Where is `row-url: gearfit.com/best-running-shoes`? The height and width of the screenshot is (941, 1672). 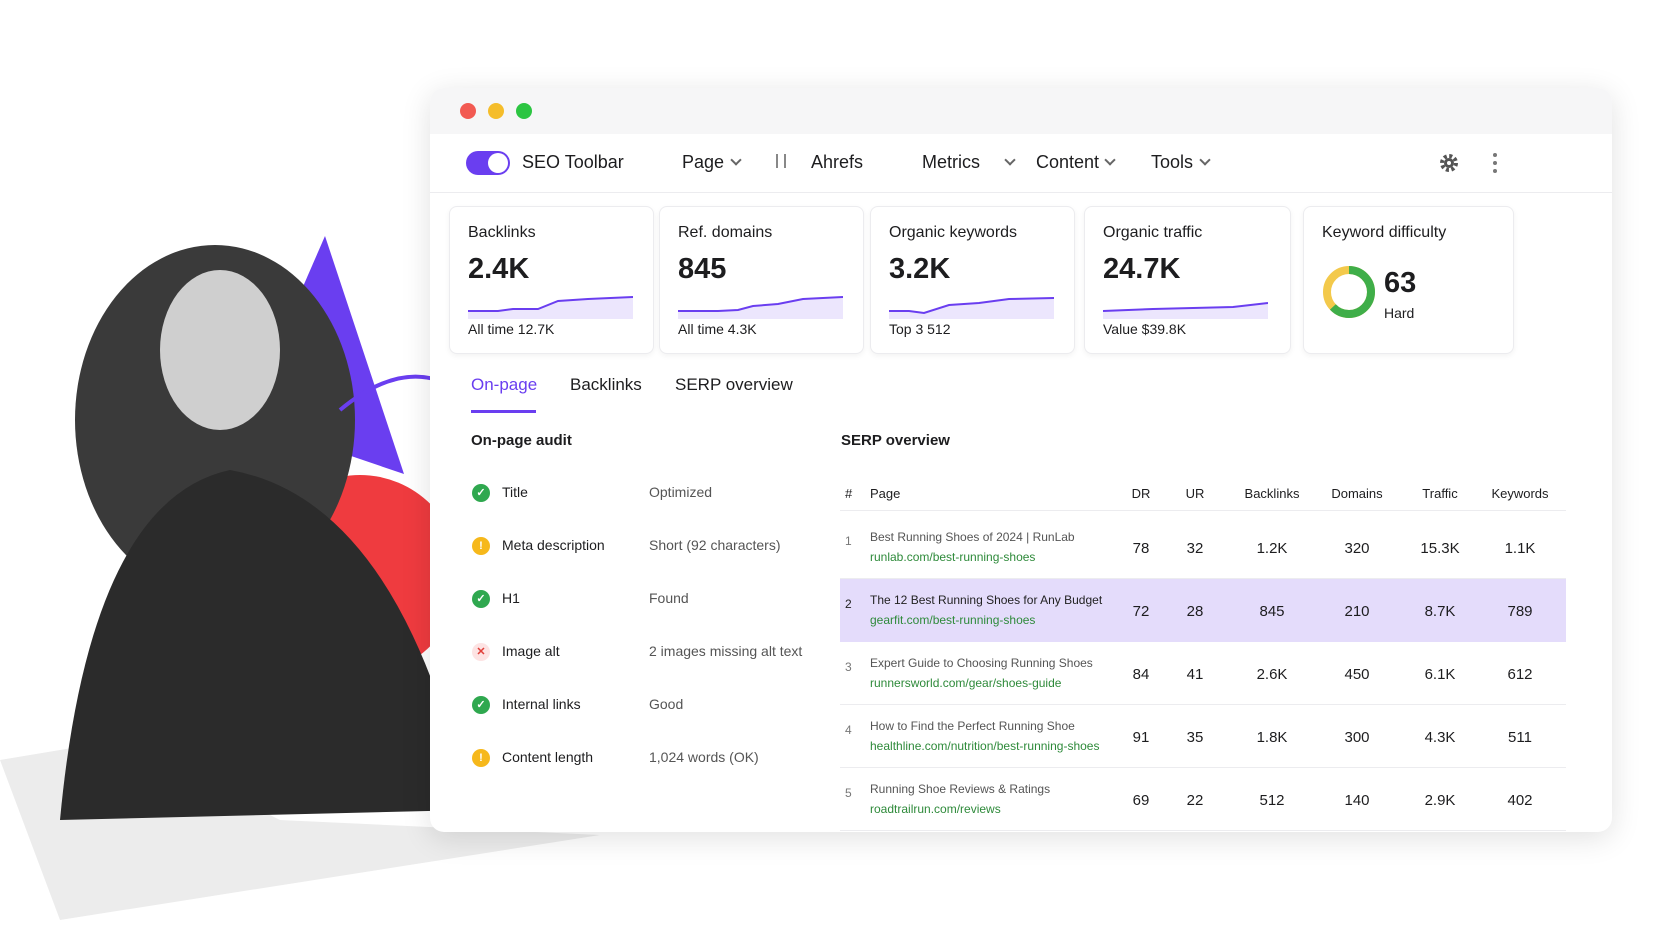 row-url: gearfit.com/best-running-shoes is located at coordinates (953, 620).